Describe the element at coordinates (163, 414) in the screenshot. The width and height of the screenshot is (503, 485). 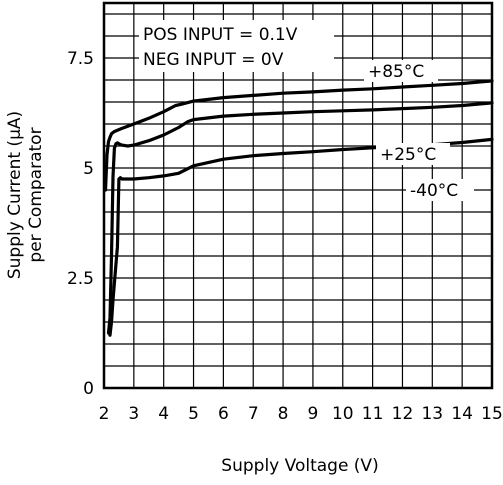
I see `x-tick-label: 4` at that location.